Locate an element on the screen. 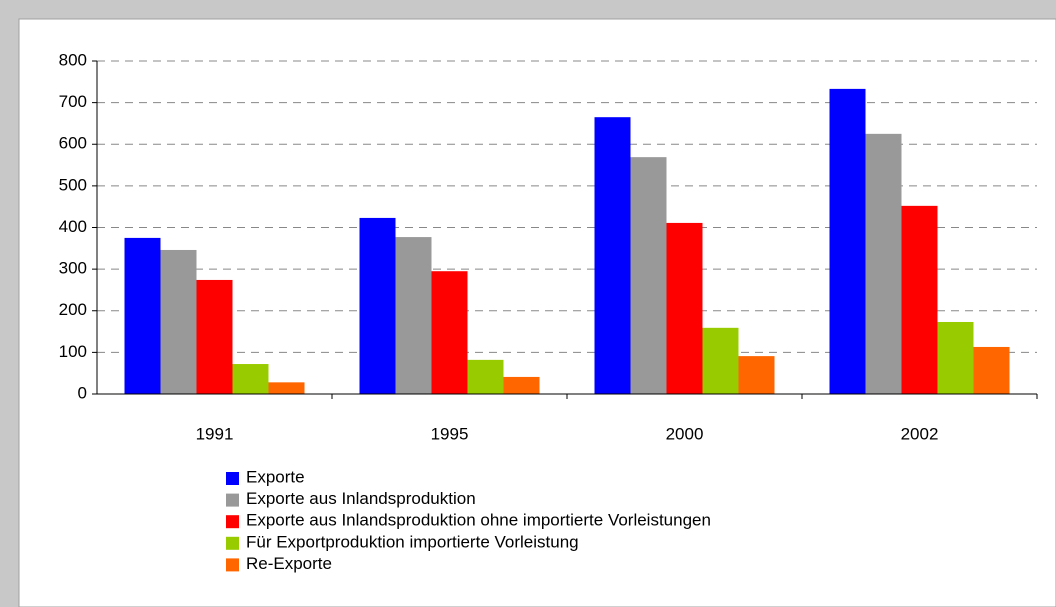 The height and width of the screenshot is (607, 1056). y-tick-label: 100 is located at coordinates (73, 351).